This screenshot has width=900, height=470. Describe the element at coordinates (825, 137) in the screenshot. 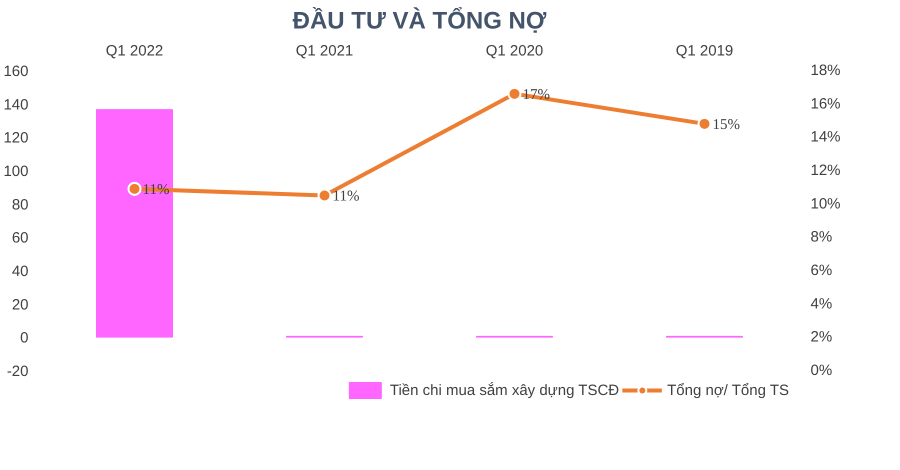

I see `y2-tick-label: 14%` at that location.